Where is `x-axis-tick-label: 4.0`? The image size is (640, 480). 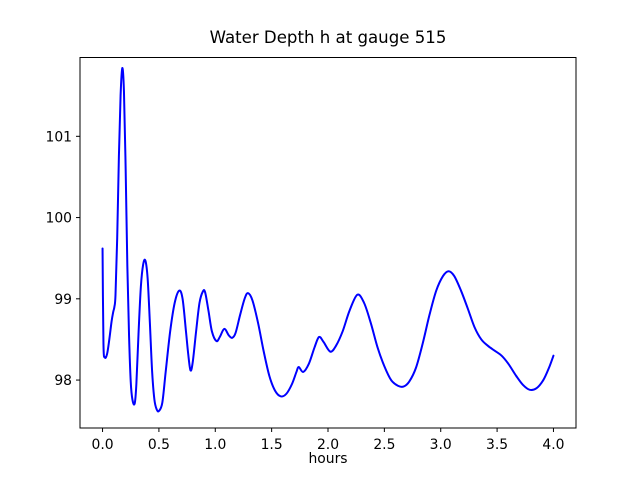
x-axis-tick-label: 4.0 is located at coordinates (553, 445).